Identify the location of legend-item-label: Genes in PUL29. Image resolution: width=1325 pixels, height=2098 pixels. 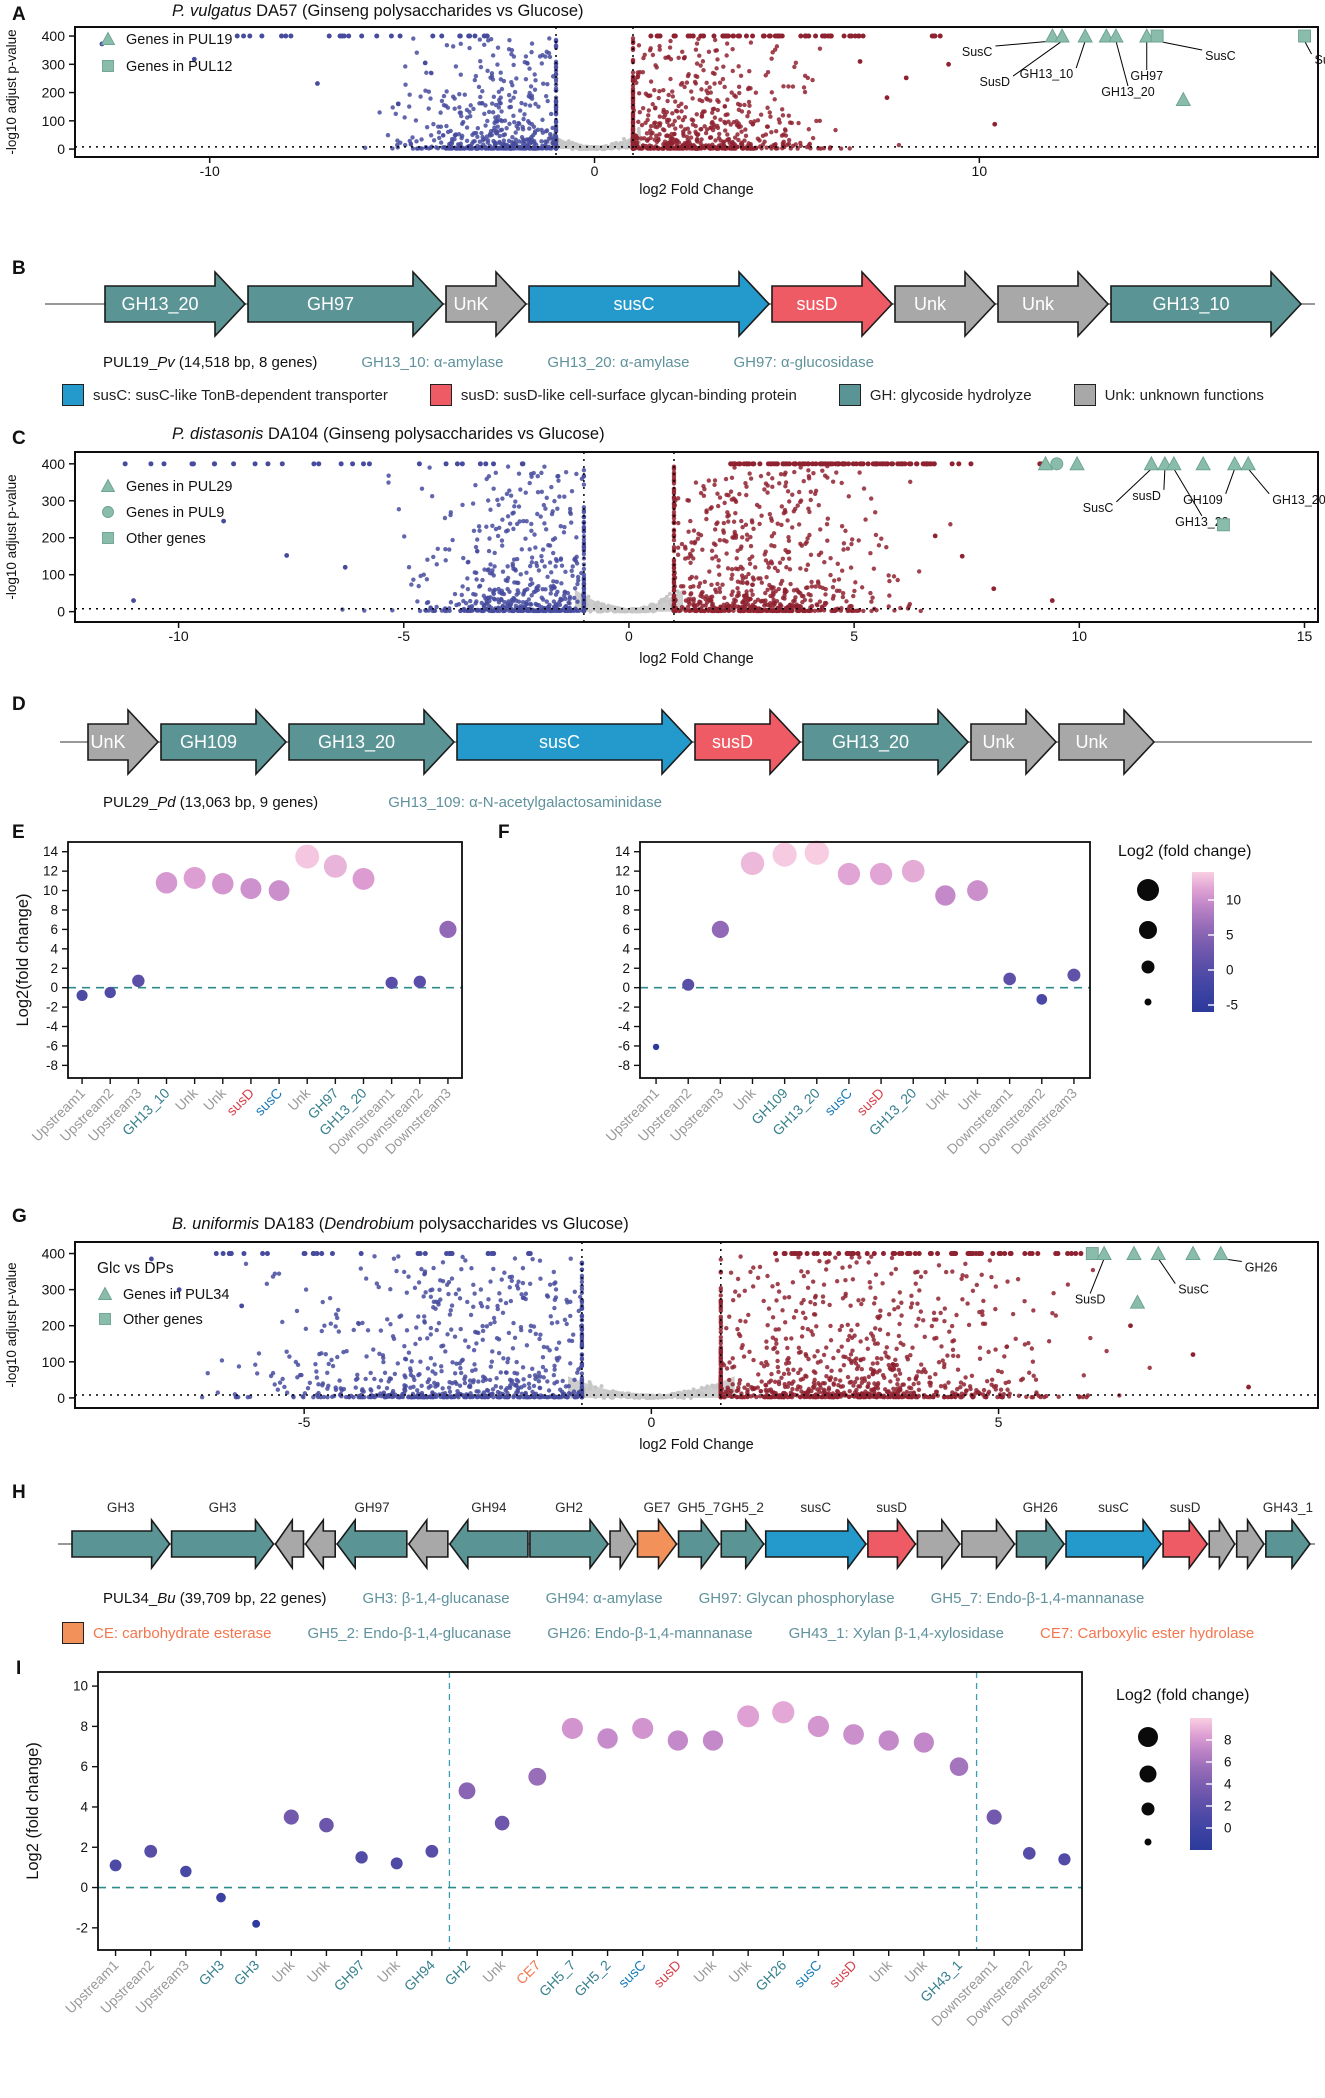
(179, 487).